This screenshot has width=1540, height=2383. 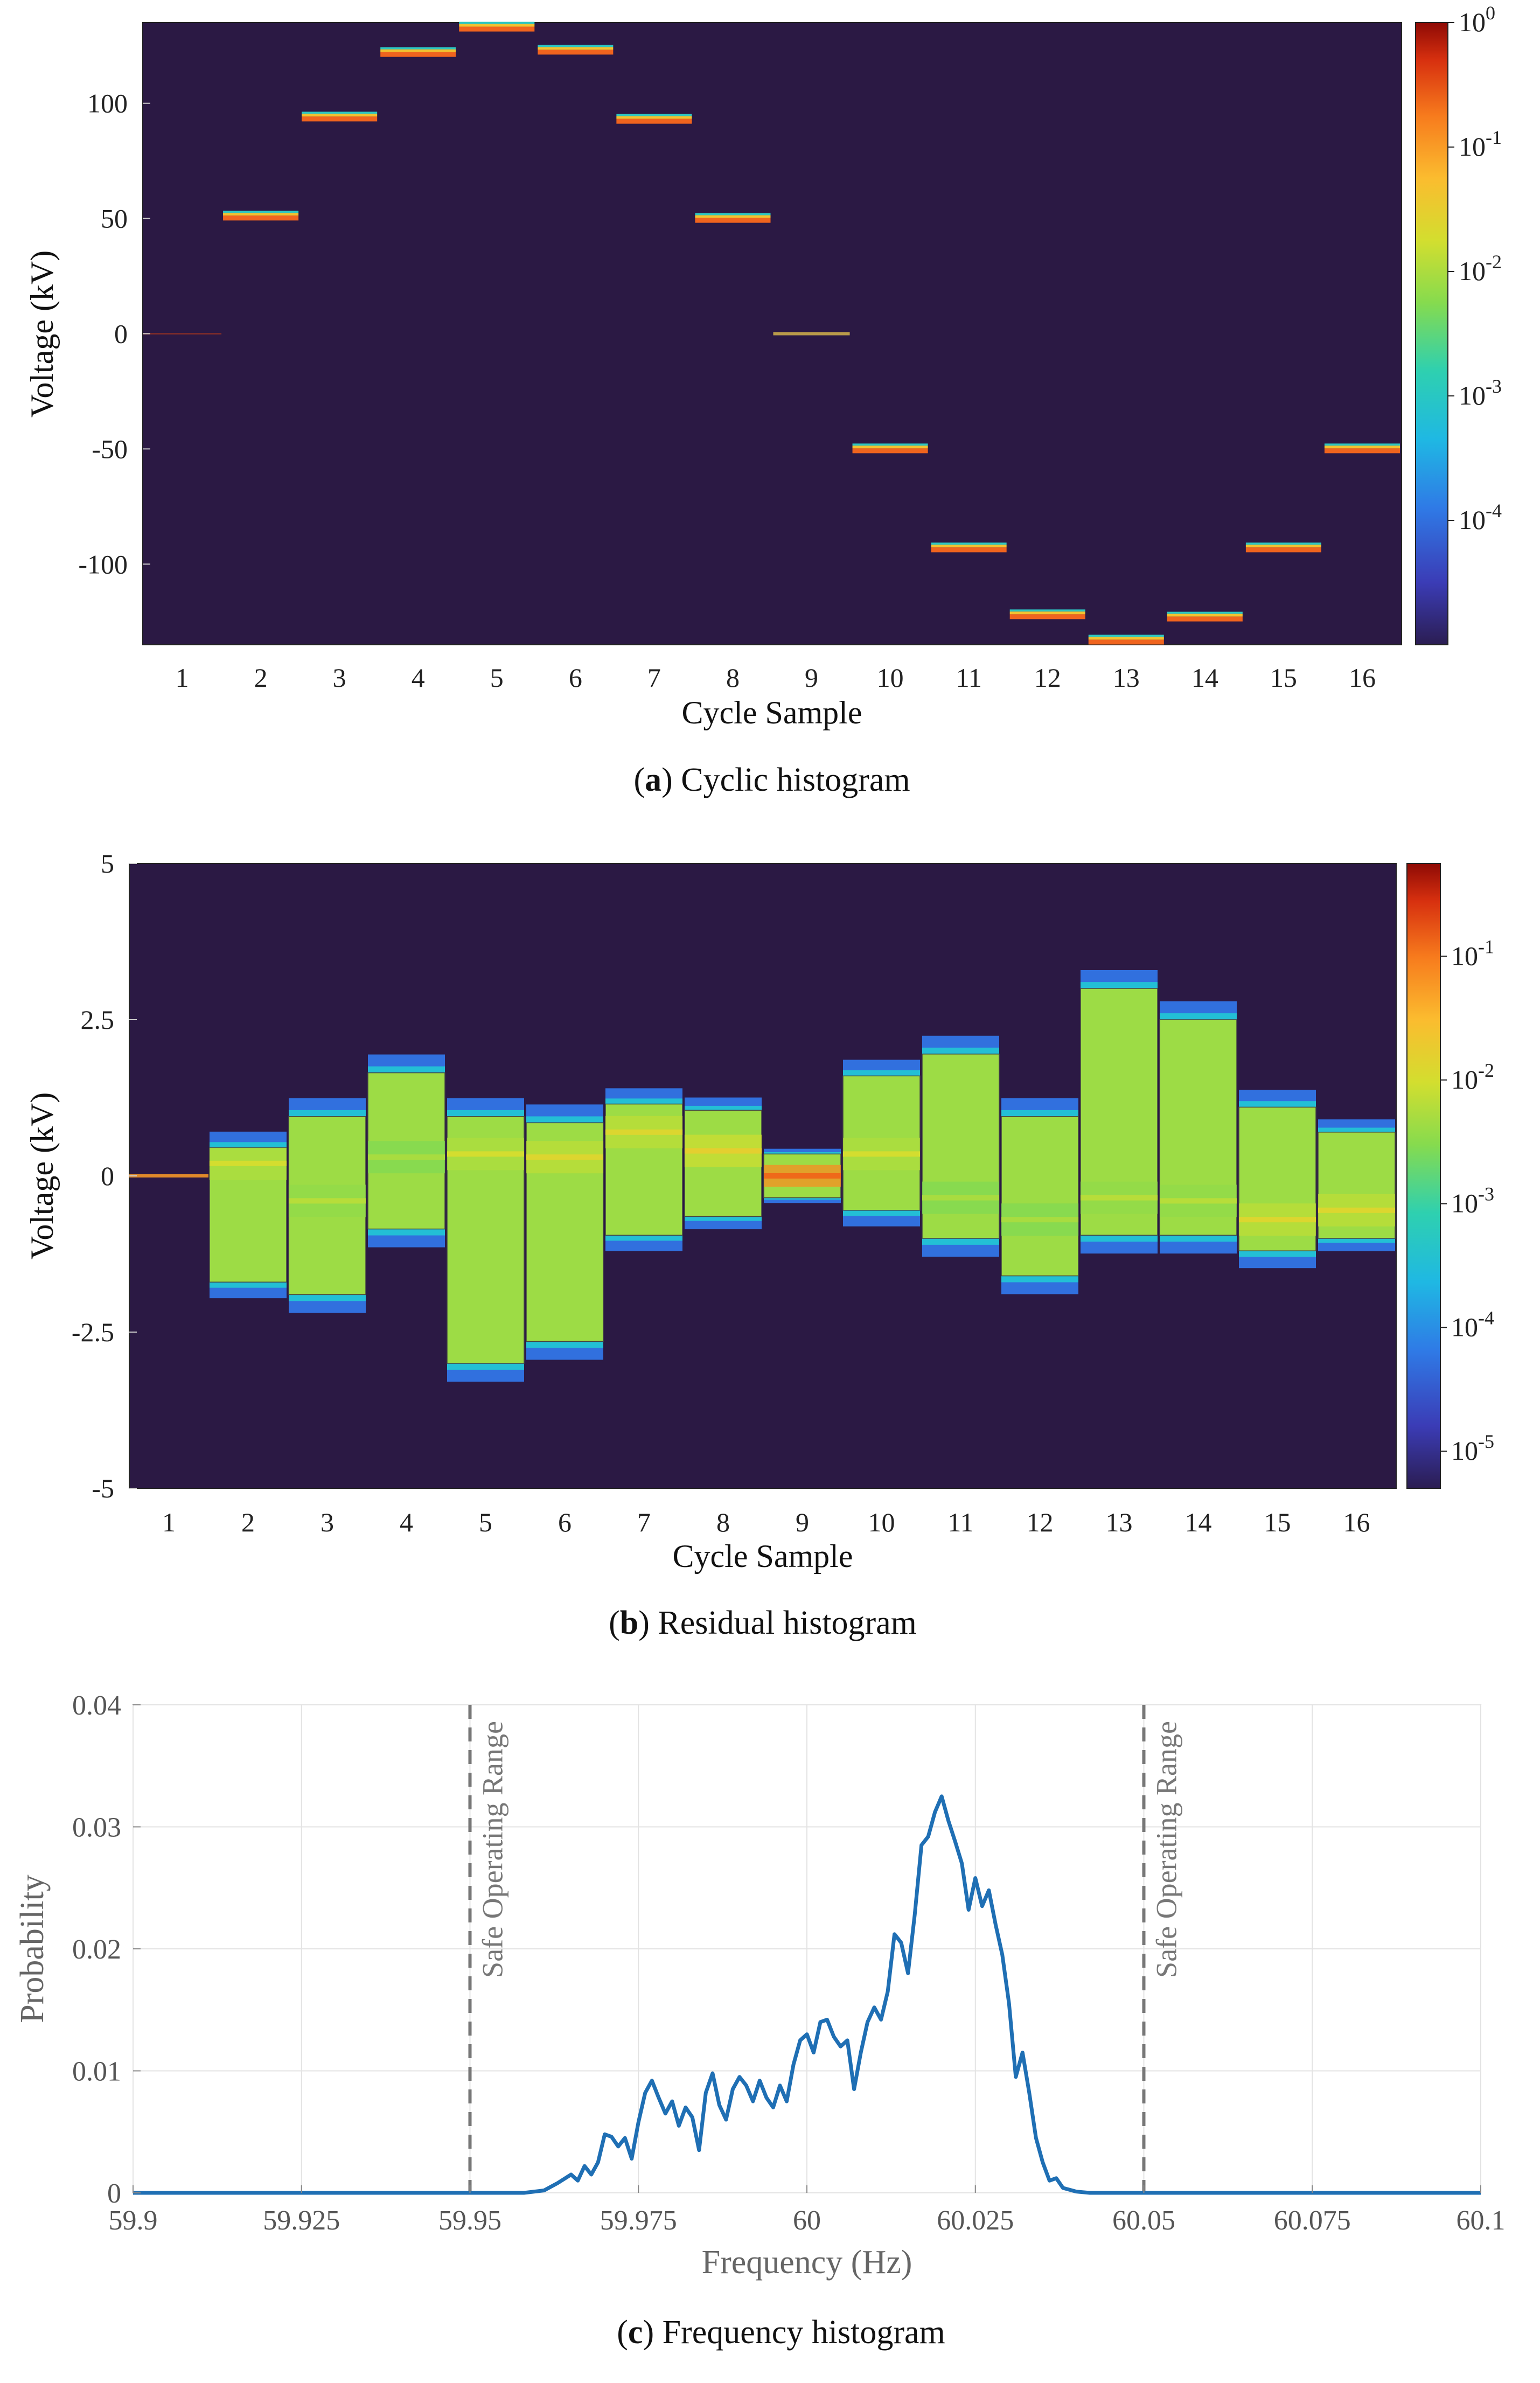 What do you see at coordinates (638, 2220) in the screenshot?
I see `frequency-x-tick-label: 59.975` at bounding box center [638, 2220].